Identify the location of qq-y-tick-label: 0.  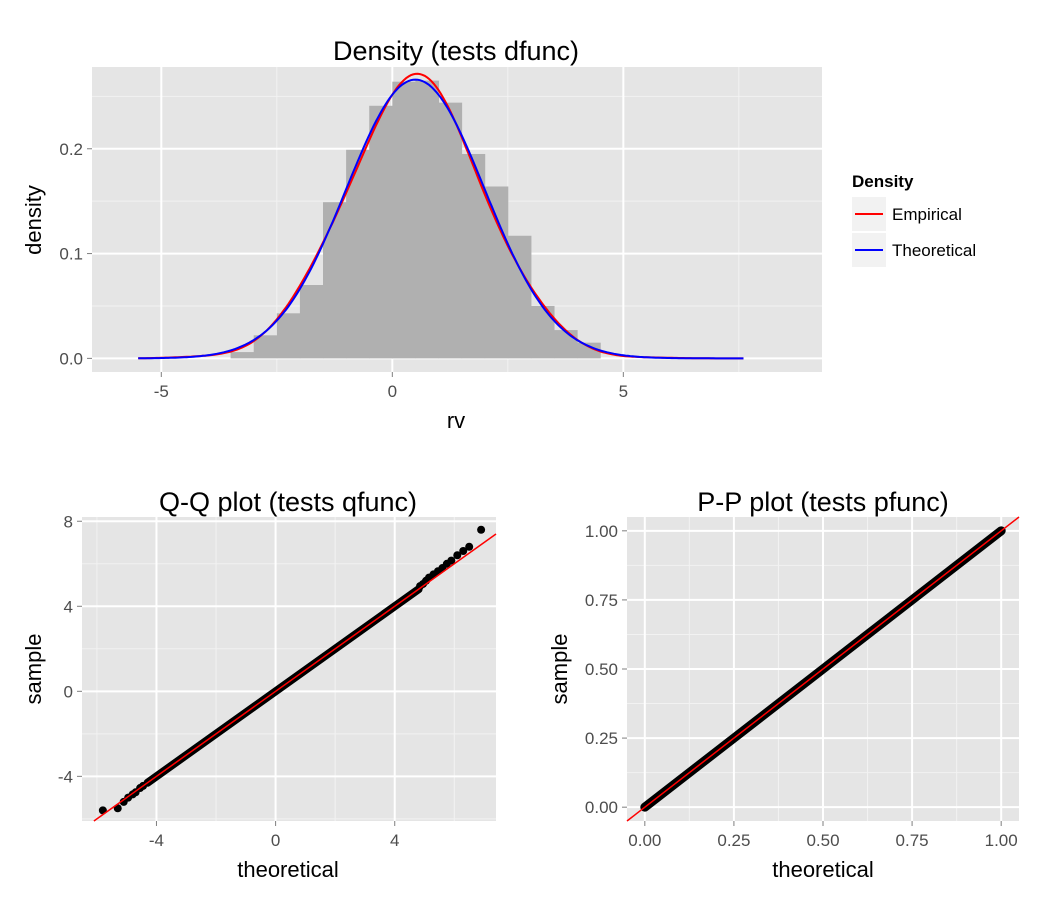
(68, 691).